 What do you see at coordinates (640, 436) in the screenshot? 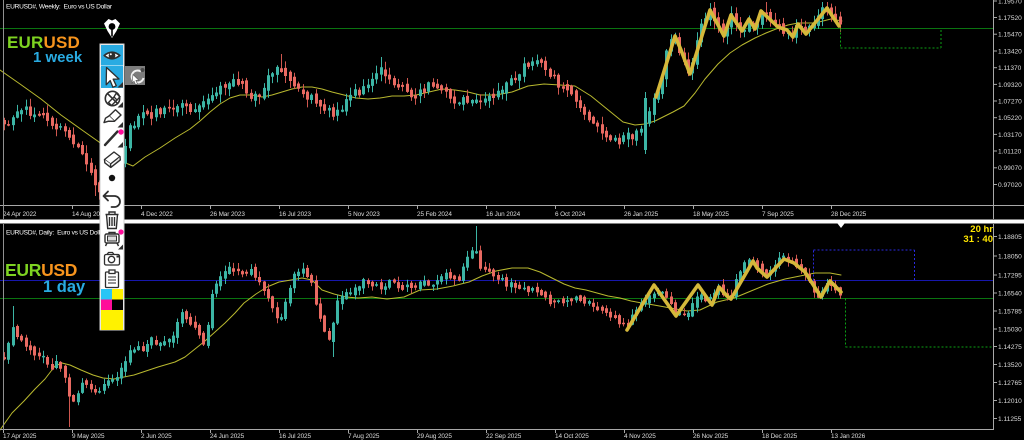
I see `svg-text: 4 Nov 2025` at bounding box center [640, 436].